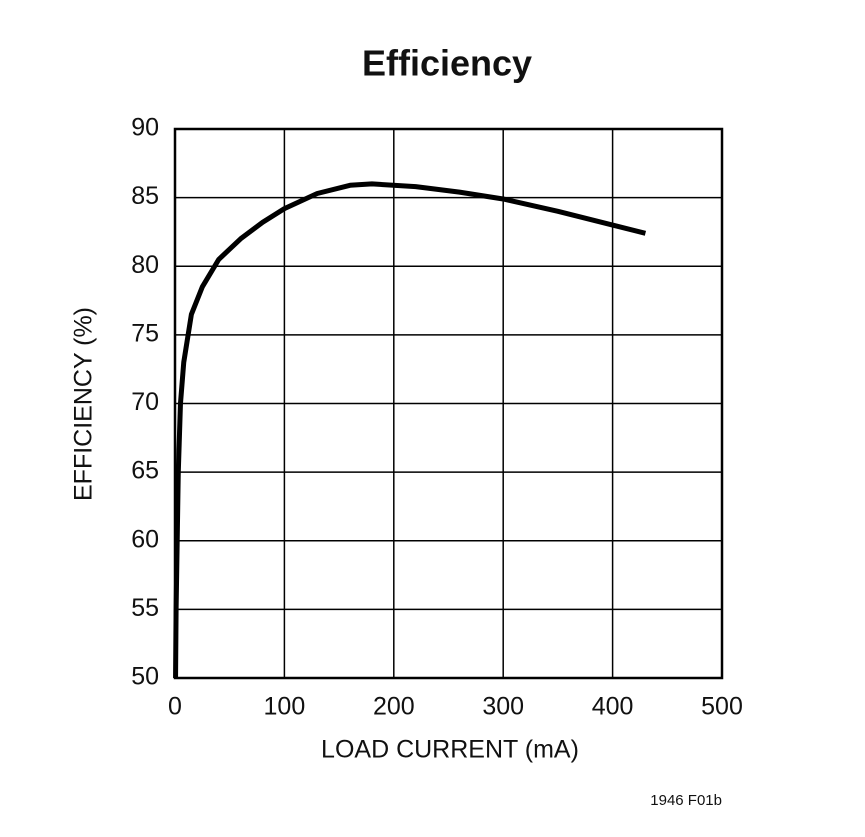 The width and height of the screenshot is (865, 837). Describe the element at coordinates (285, 707) in the screenshot. I see `x-tick-label: 100` at that location.